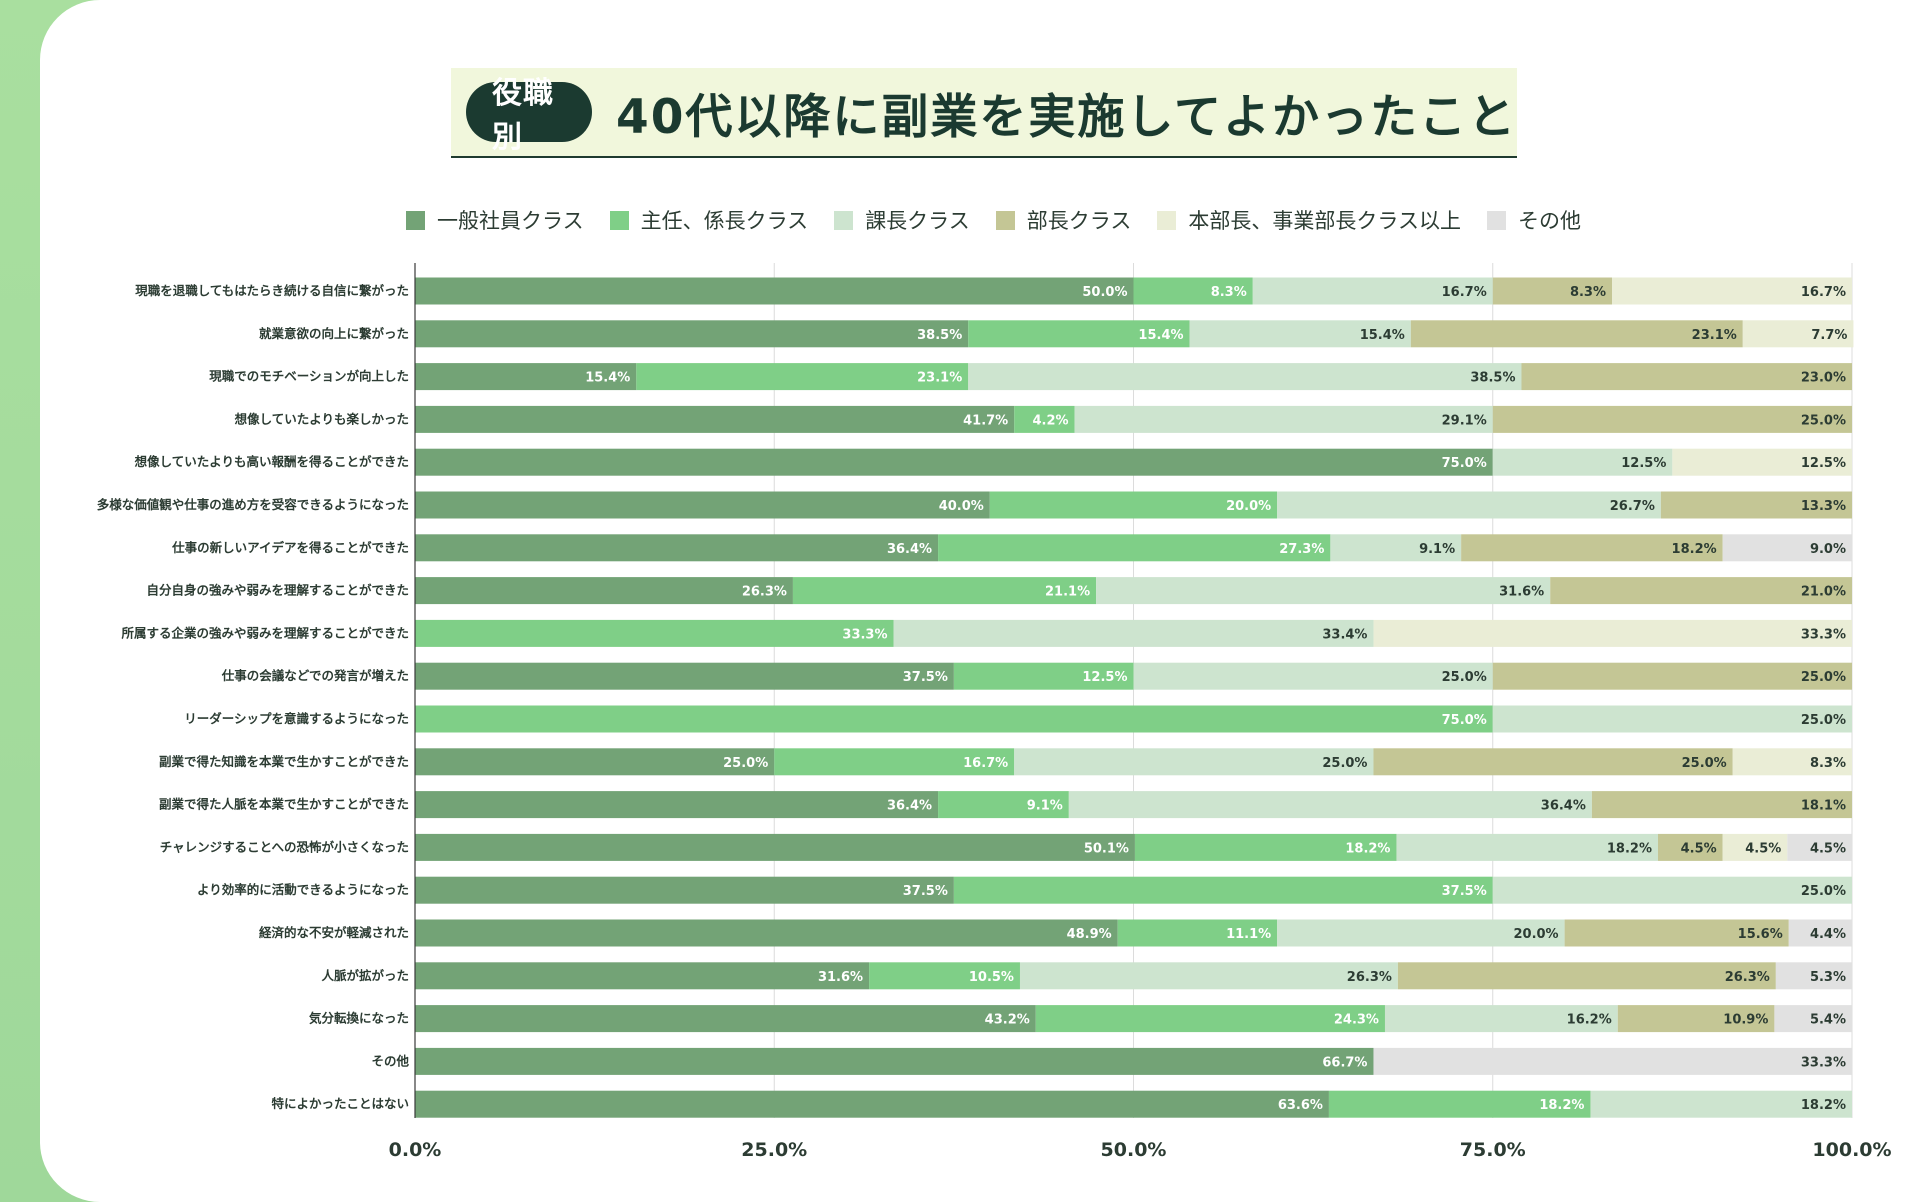  I want to click on x-tick-label: 0.0%, so click(415, 1150).